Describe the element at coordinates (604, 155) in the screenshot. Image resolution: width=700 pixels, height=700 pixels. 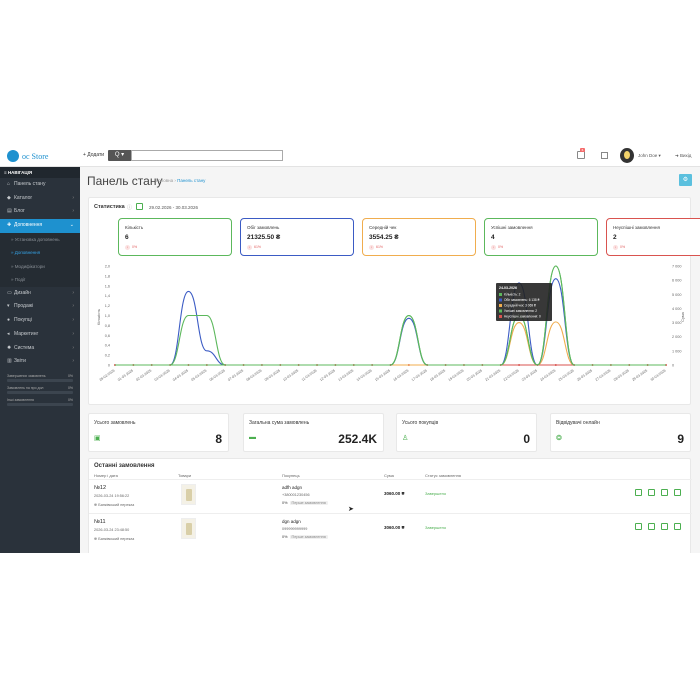
I see `apps-grid-icon` at that location.